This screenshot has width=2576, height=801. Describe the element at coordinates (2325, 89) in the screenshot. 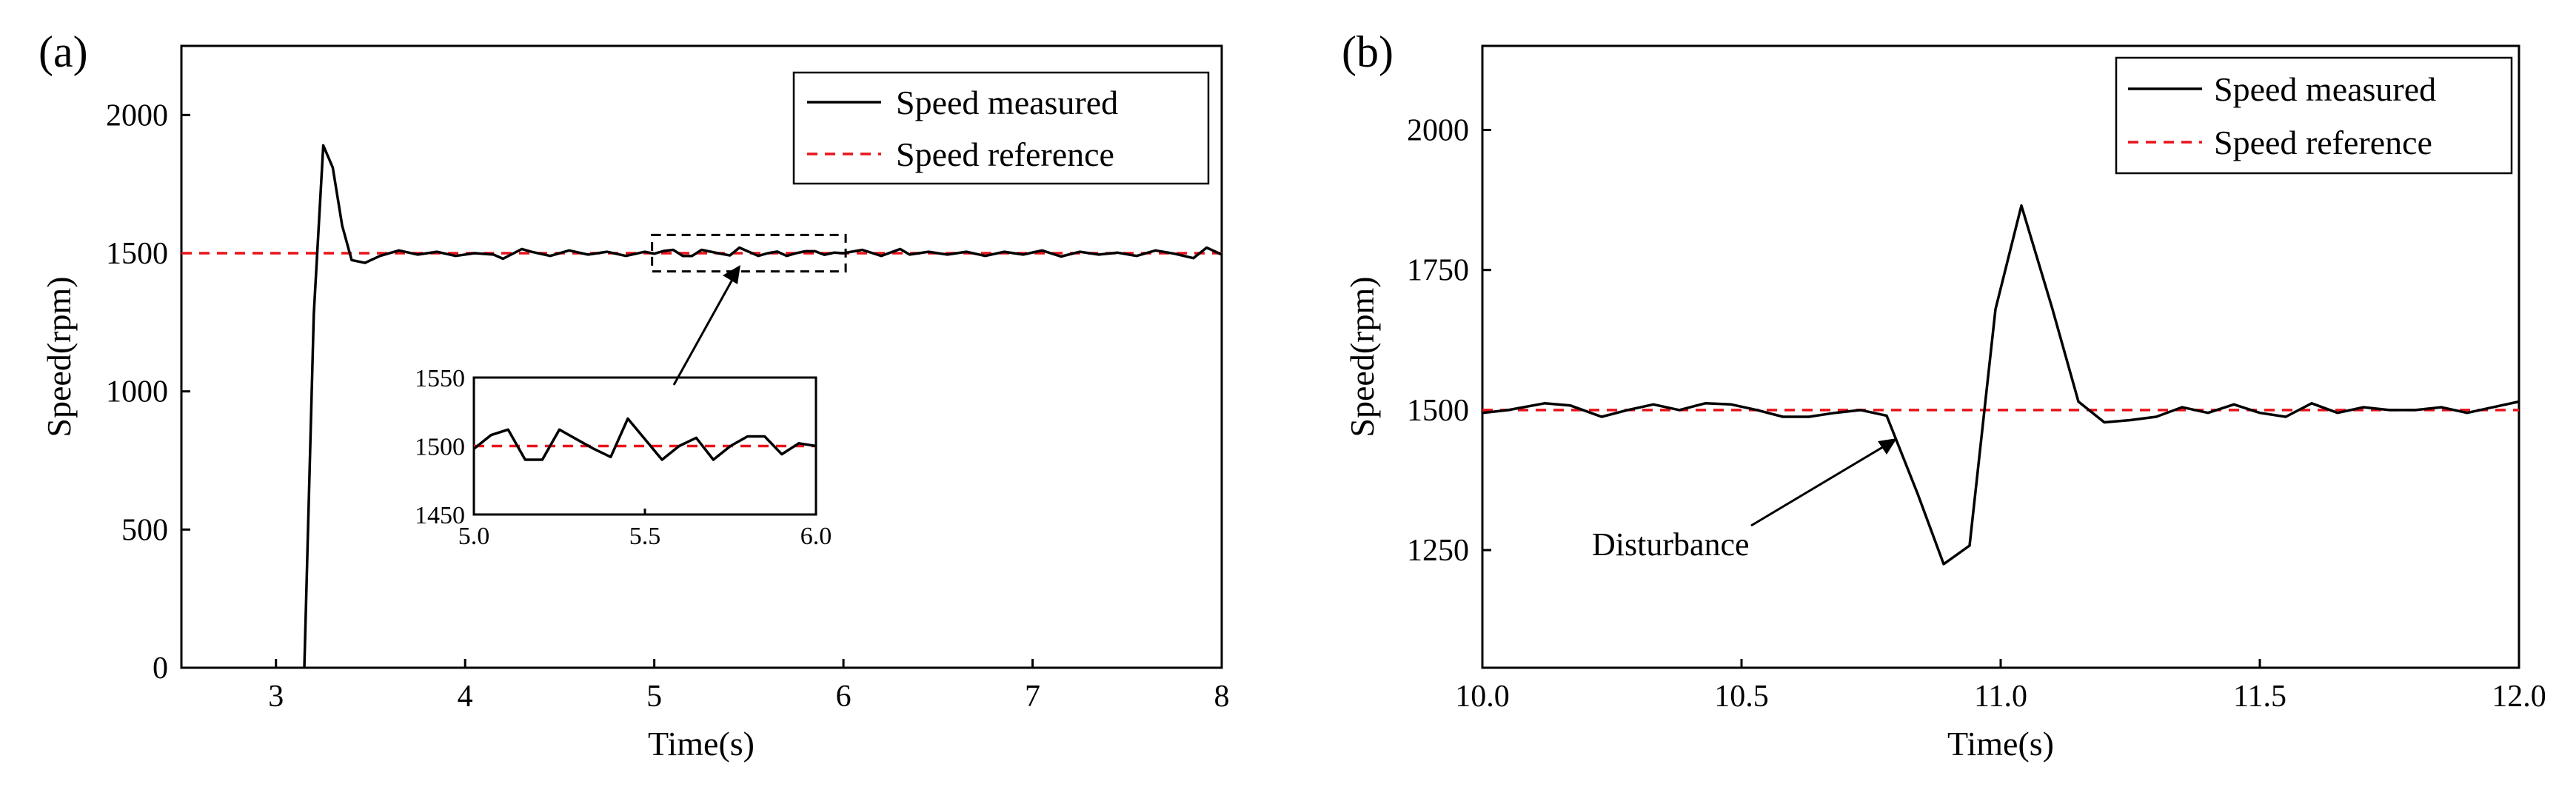

I see `panel-b-legend-measured-label: Speed measured` at that location.